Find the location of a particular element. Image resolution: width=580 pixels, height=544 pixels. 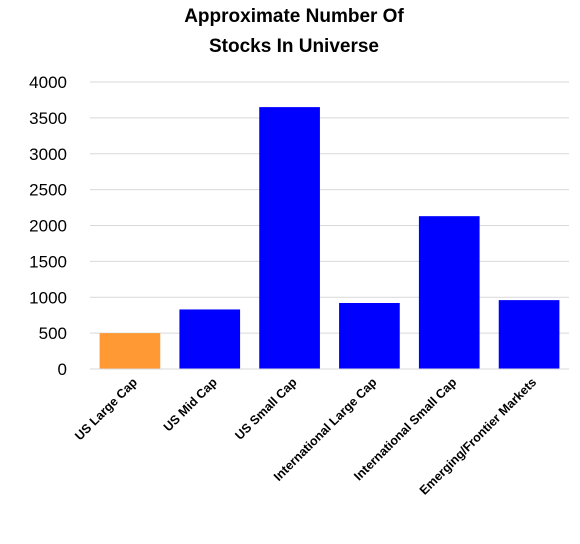

bar-emerging-frontier-markets is located at coordinates (529, 334).